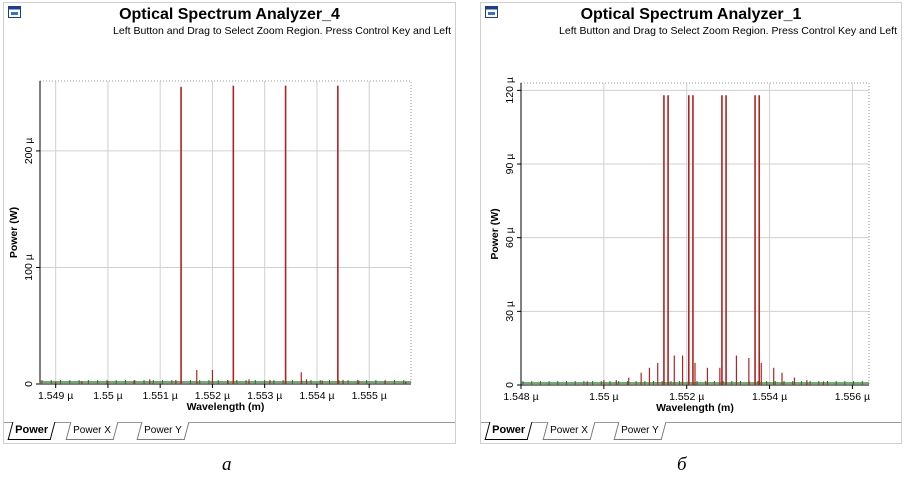 The image size is (906, 484). What do you see at coordinates (55, 396) in the screenshot?
I see `x-tick-label: 1.549 µ` at bounding box center [55, 396].